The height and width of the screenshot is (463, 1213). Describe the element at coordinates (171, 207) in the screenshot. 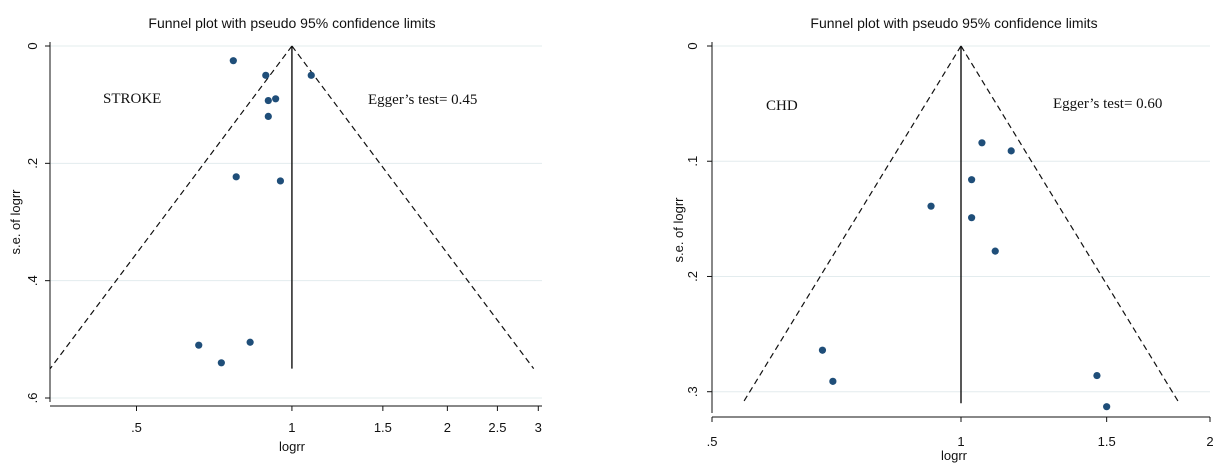

I see `confidence-limit-lower` at that location.